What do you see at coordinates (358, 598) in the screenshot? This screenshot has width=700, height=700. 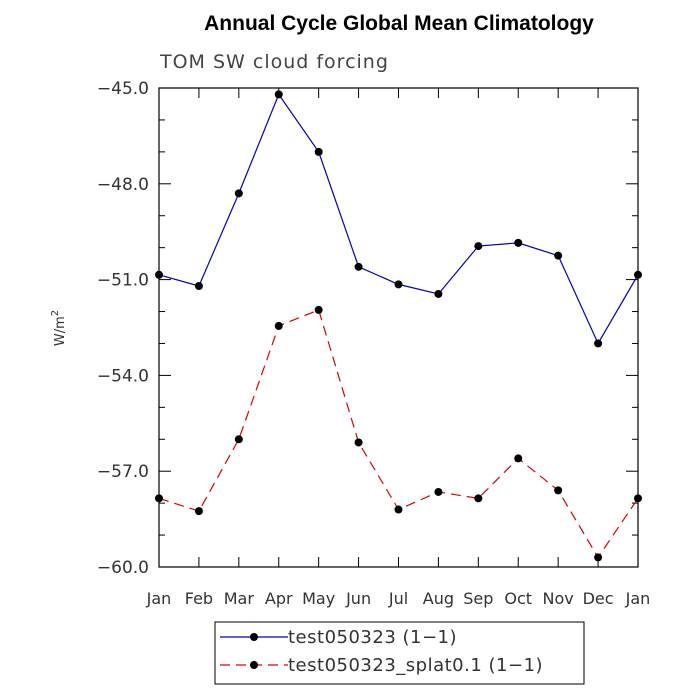 I see `x-tick-label: Jun` at bounding box center [358, 598].